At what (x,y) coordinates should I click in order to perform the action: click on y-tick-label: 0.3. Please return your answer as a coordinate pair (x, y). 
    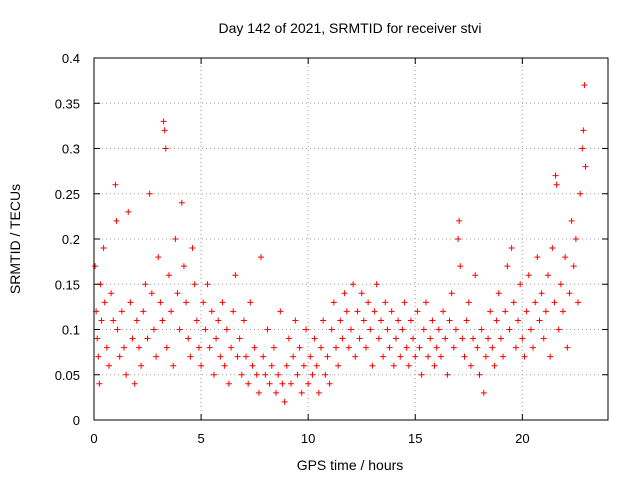
    Looking at the image, I should click on (71, 149).